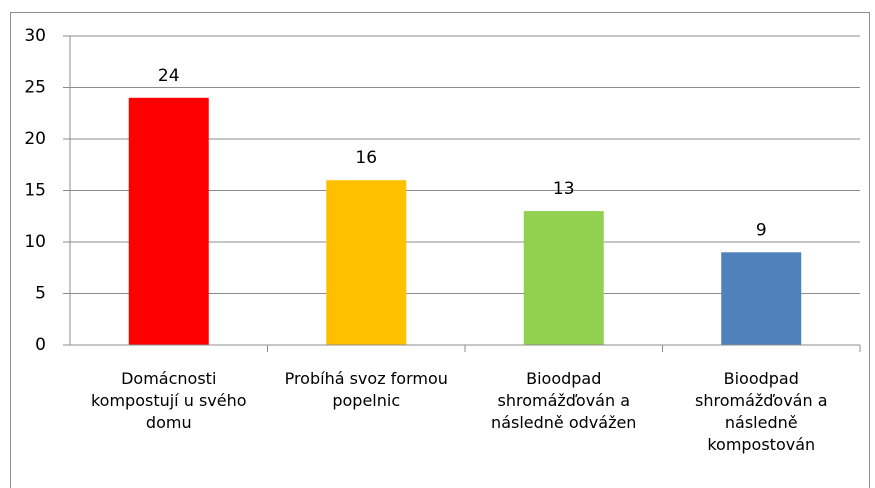 This screenshot has width=875, height=488. What do you see at coordinates (168, 400) in the screenshot?
I see `x-tick-label: Domácnosti kompostují u svého domu` at bounding box center [168, 400].